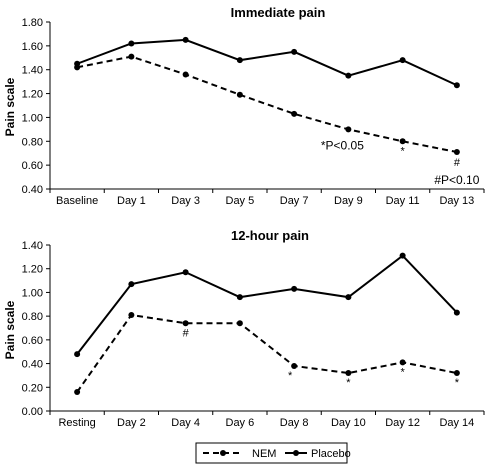 Image resolution: width=490 pixels, height=469 pixels. Describe the element at coordinates (348, 201) in the screenshot. I see `x-tick-label: Day 9` at that location.